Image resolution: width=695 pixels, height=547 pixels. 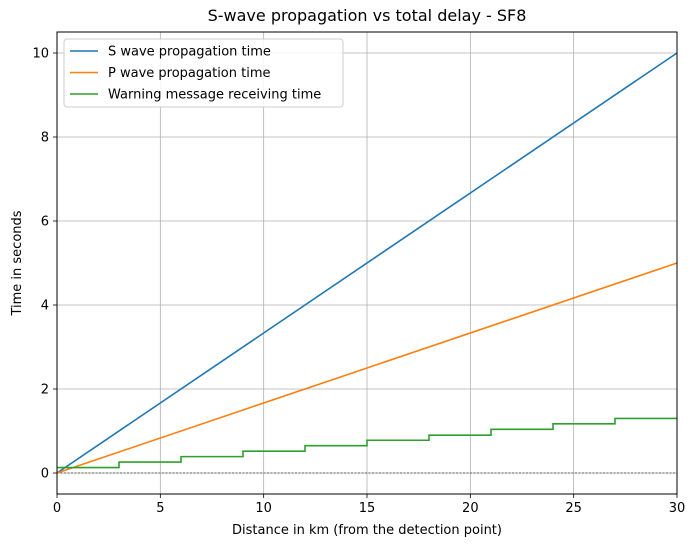 I want to click on y-tick-label: 6, so click(x=45, y=222).